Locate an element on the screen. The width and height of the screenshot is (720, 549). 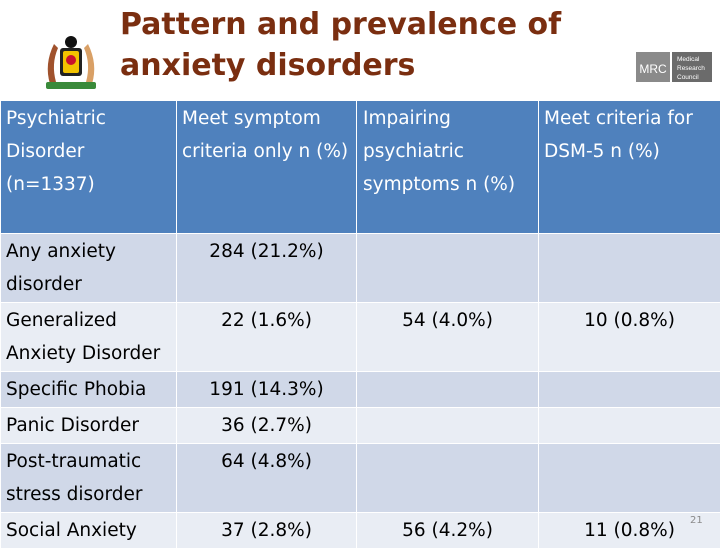
cell-dsm5: 10 (0.8%) is located at coordinates (629, 337).